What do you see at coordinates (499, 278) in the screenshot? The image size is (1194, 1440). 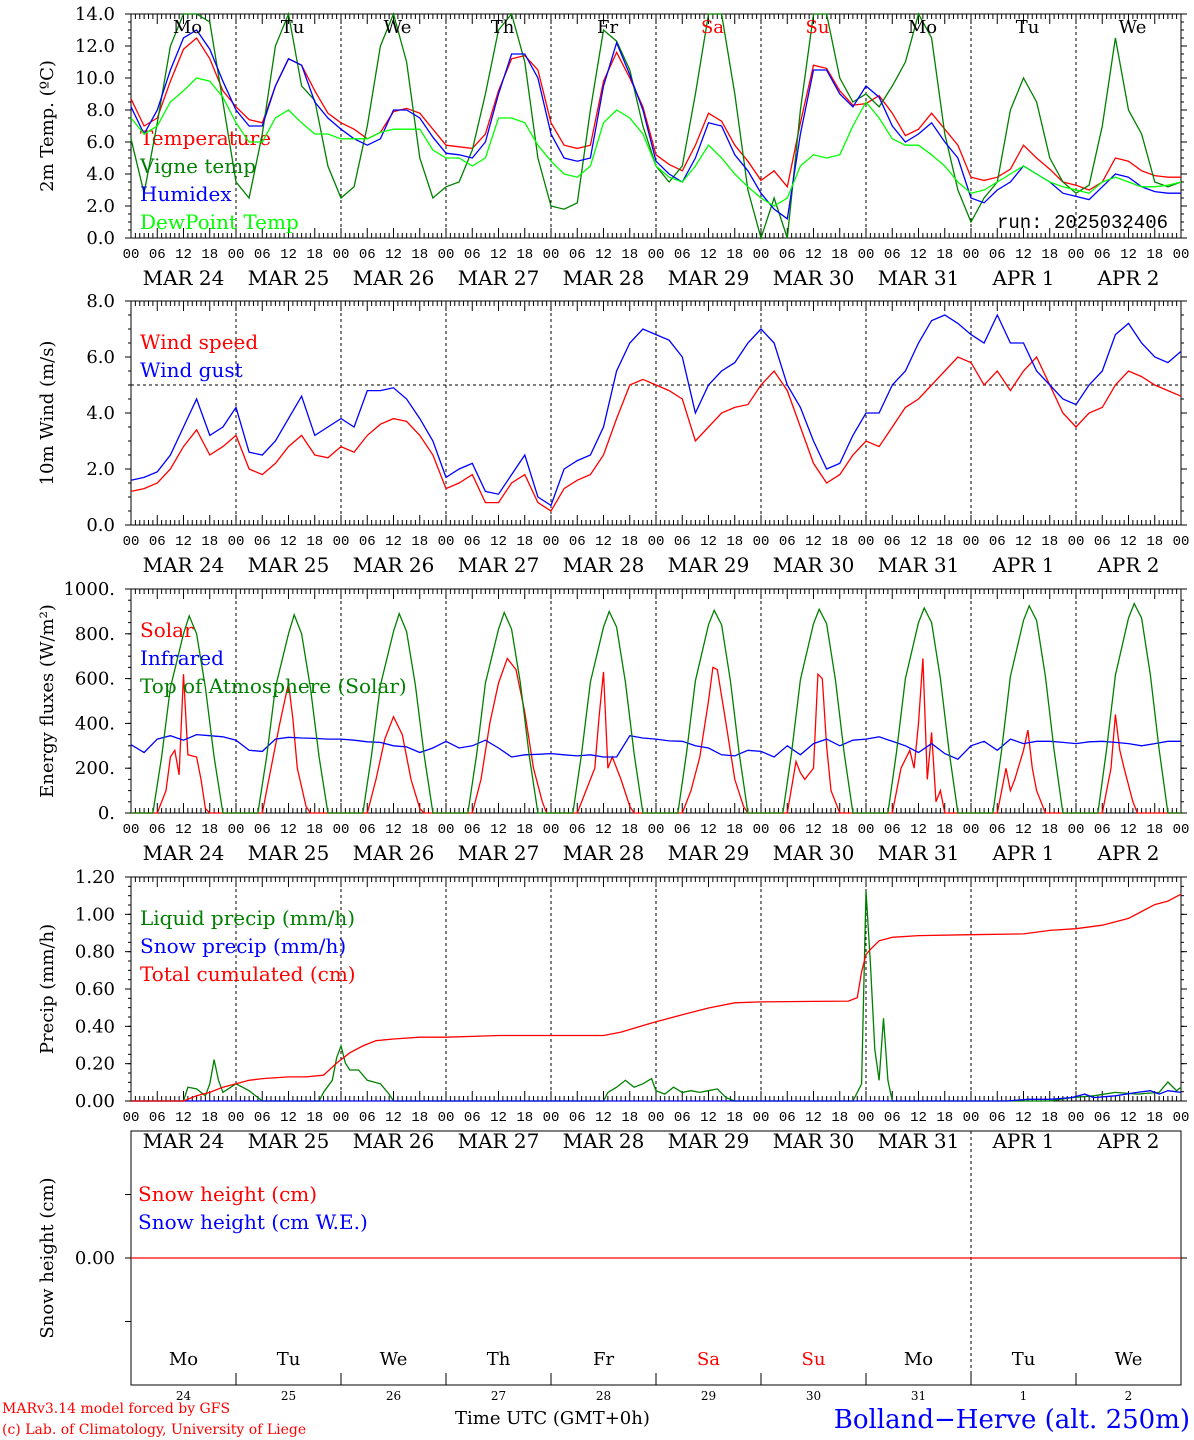 I see `date-label: MAR 27` at bounding box center [499, 278].